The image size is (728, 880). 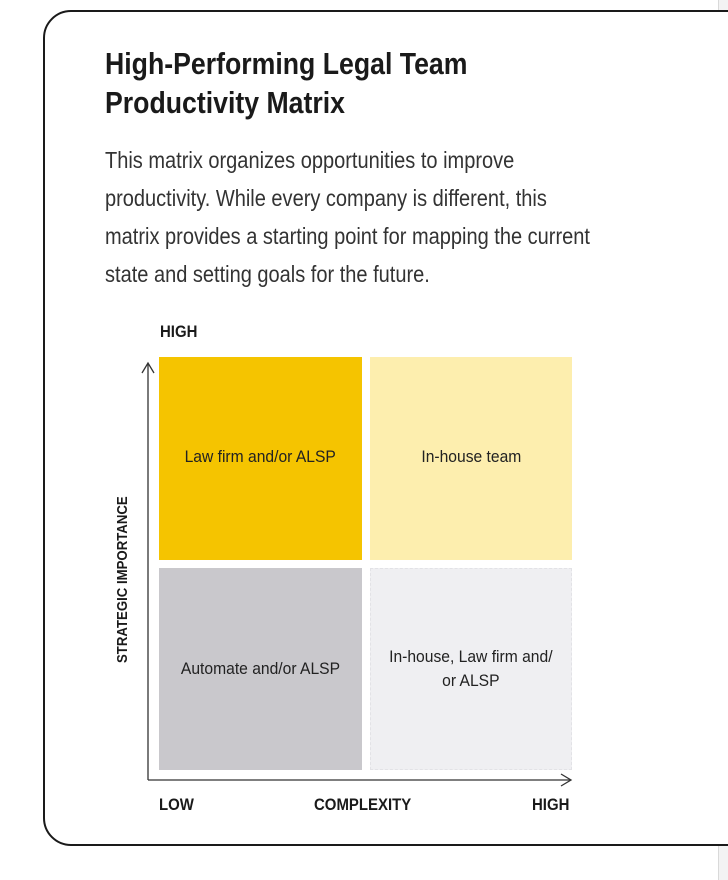 What do you see at coordinates (471, 656) in the screenshot?
I see `quadrant-bottom-right-label-line1: In-house, Law firm and/` at bounding box center [471, 656].